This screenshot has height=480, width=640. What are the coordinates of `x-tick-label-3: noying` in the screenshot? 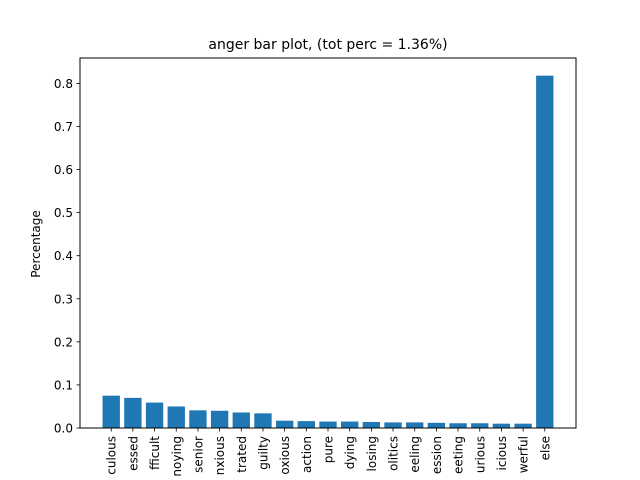 It's located at (177, 456).